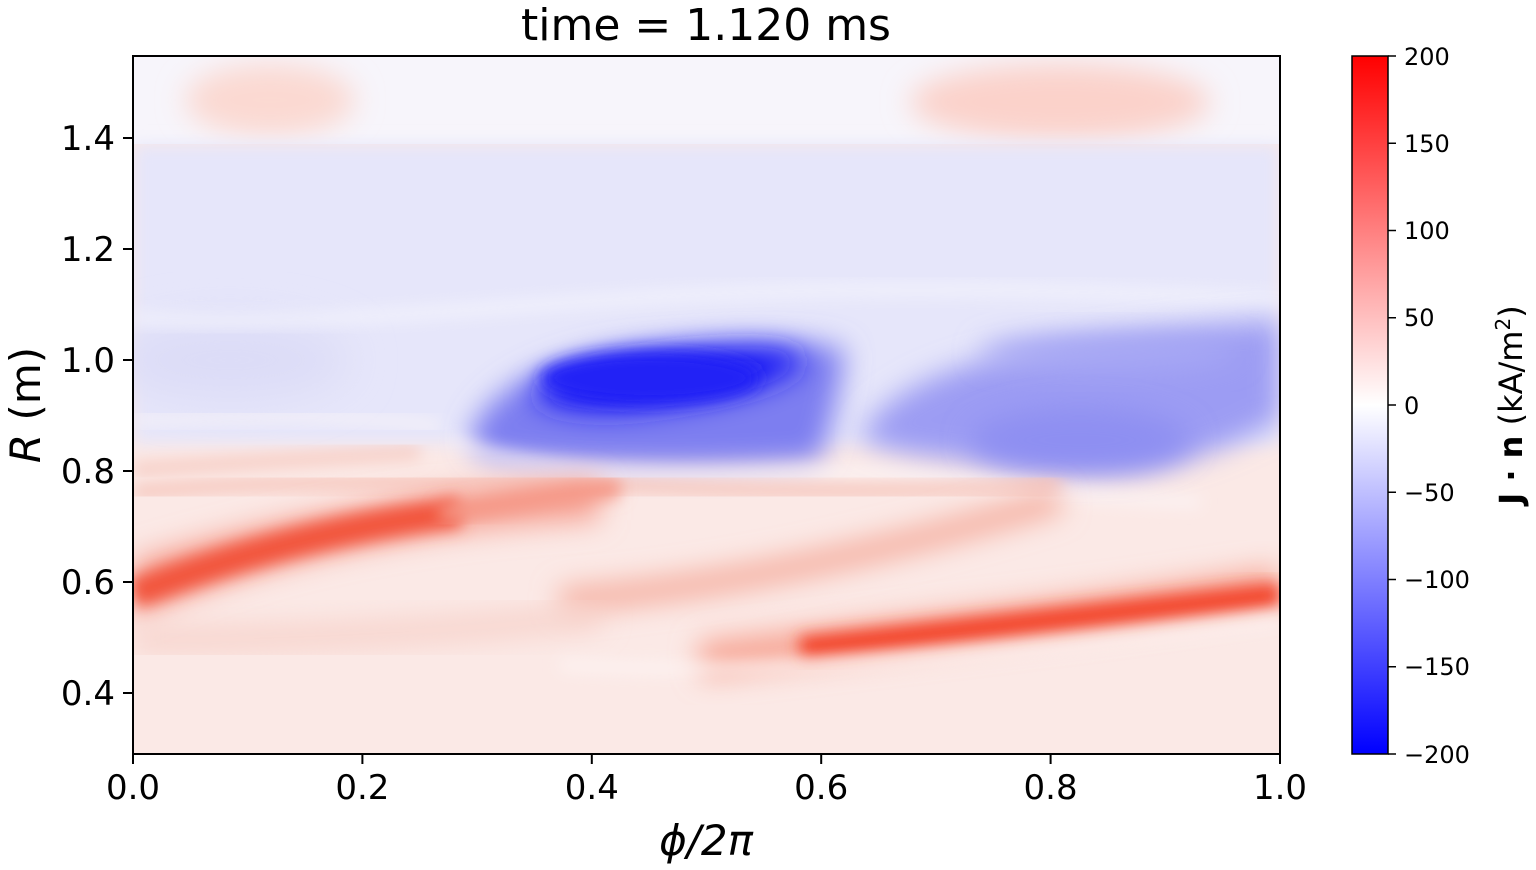 The width and height of the screenshot is (1536, 870). Describe the element at coordinates (1503, 324) in the screenshot. I see `colorbar-label-exponent: 2` at that location.